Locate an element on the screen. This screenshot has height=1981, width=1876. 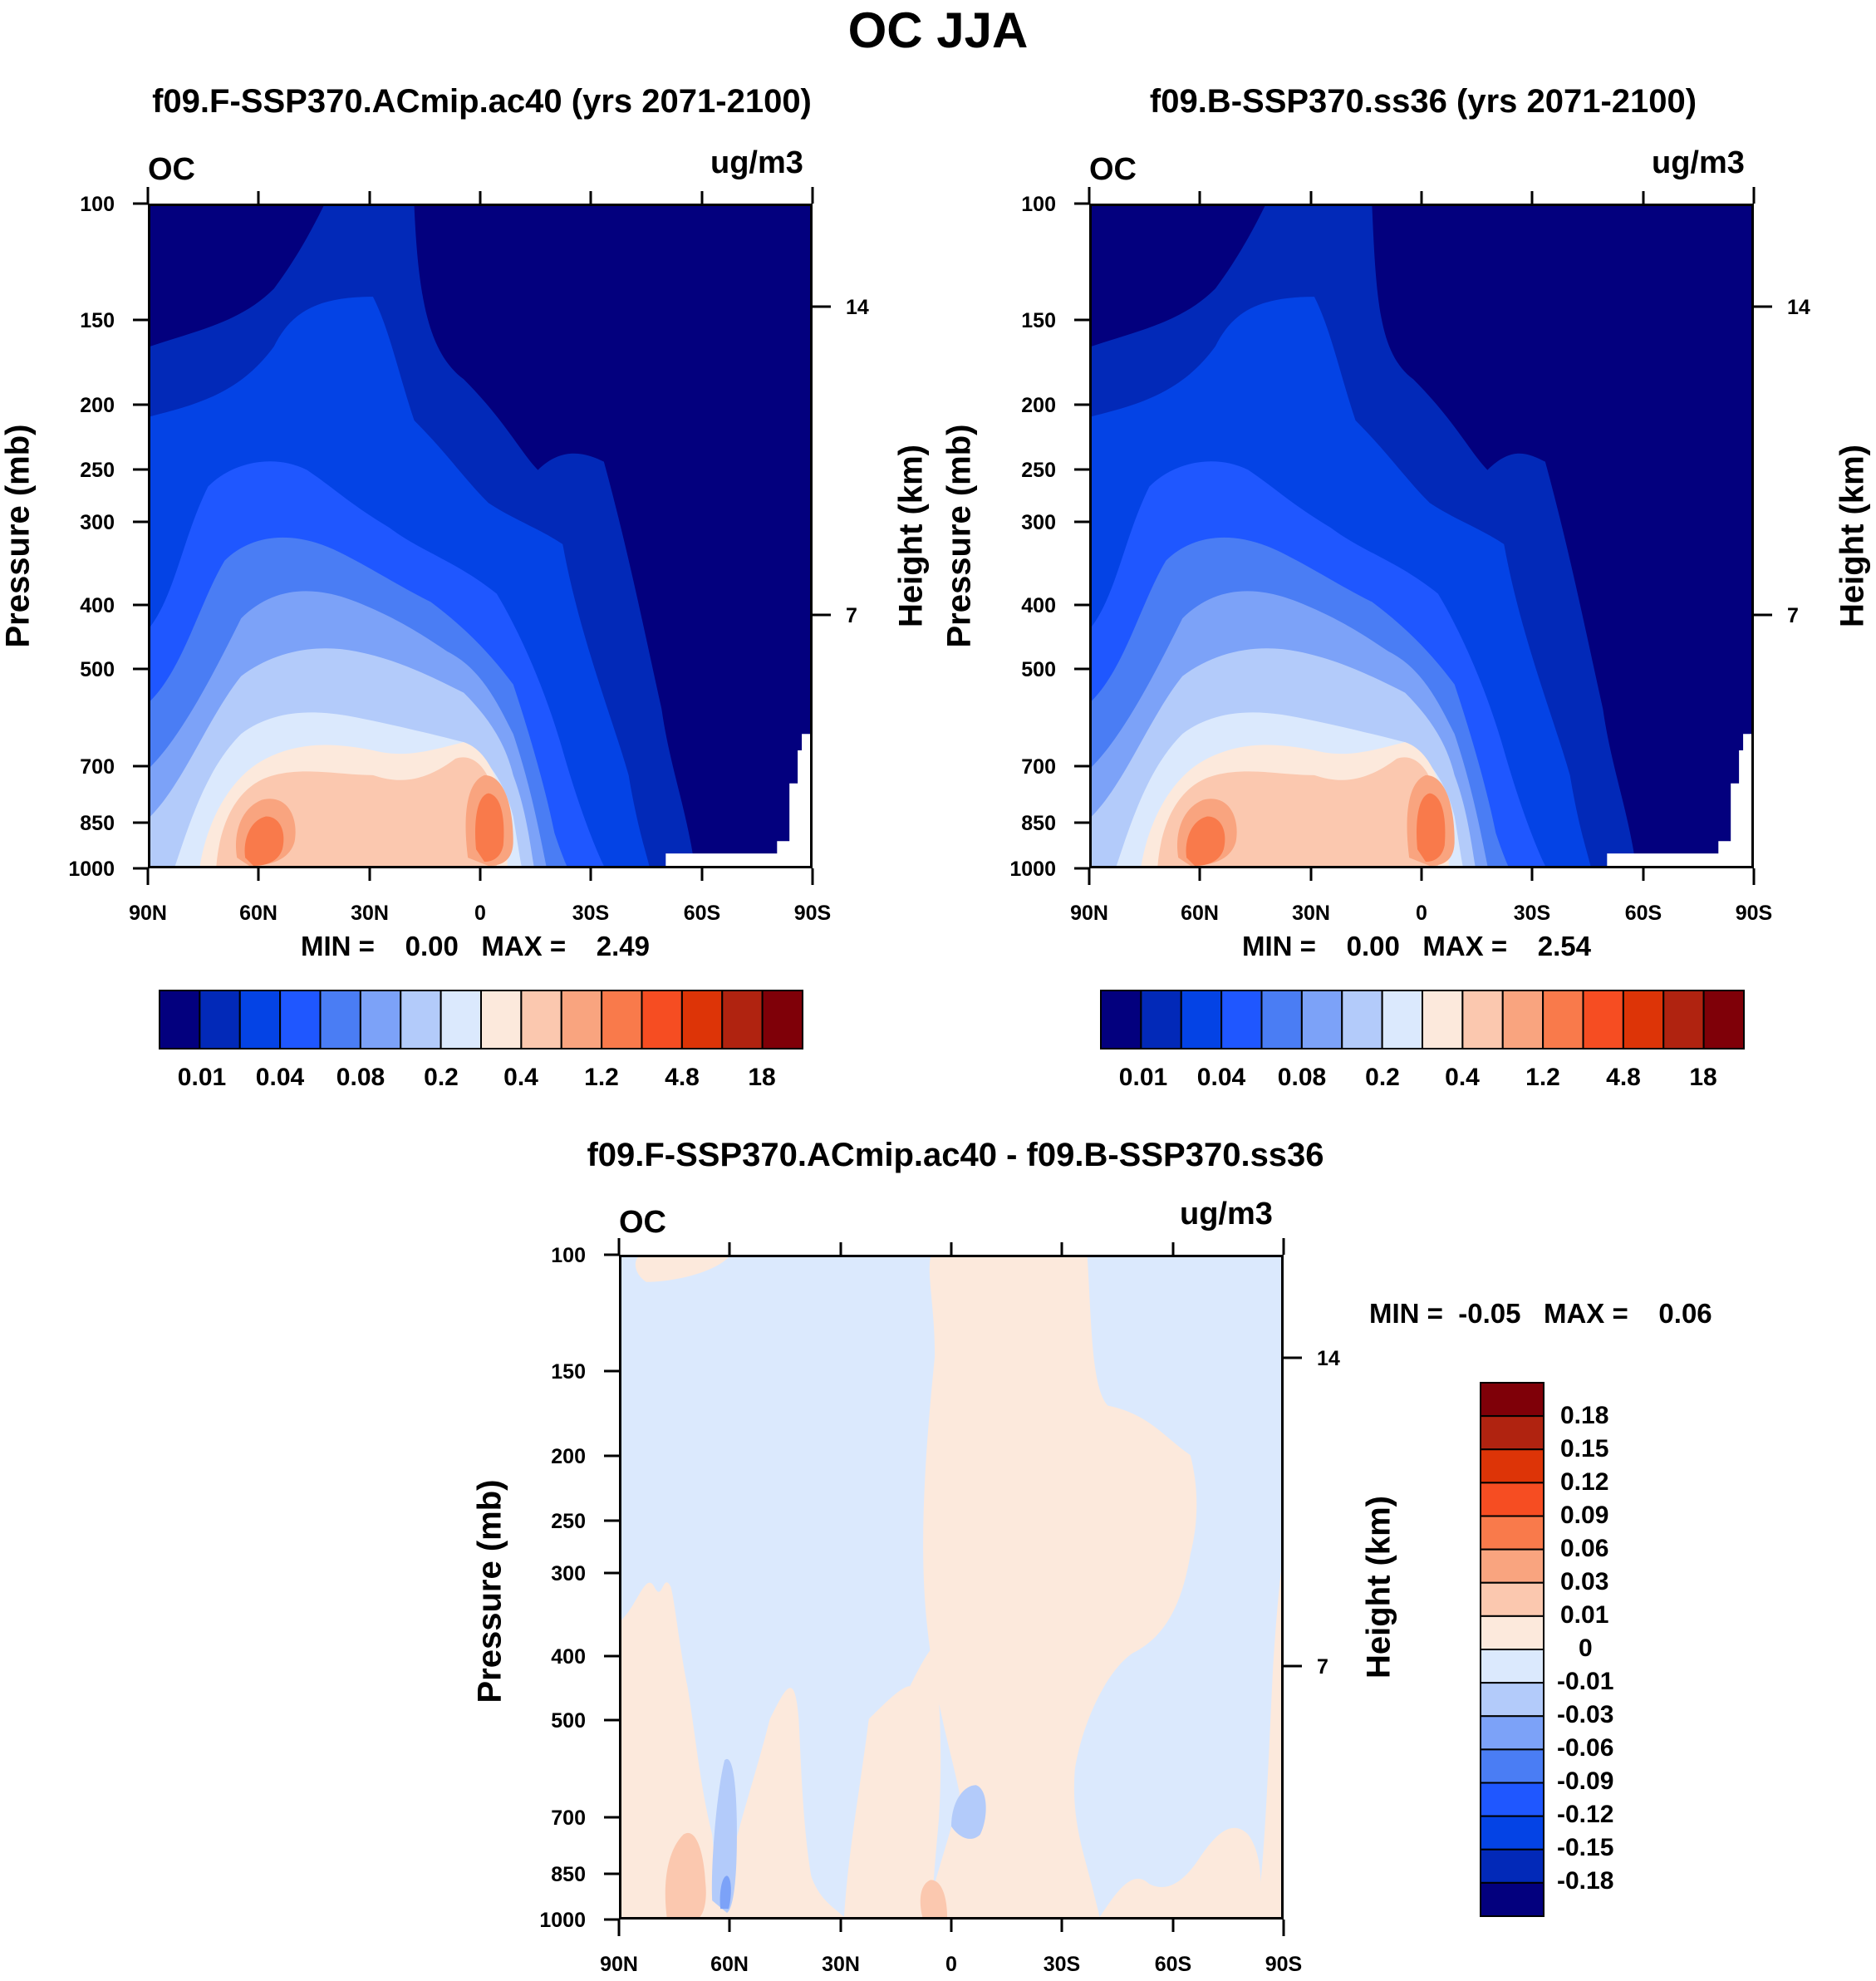
p1-xtick-60S: 60S is located at coordinates (702, 913).